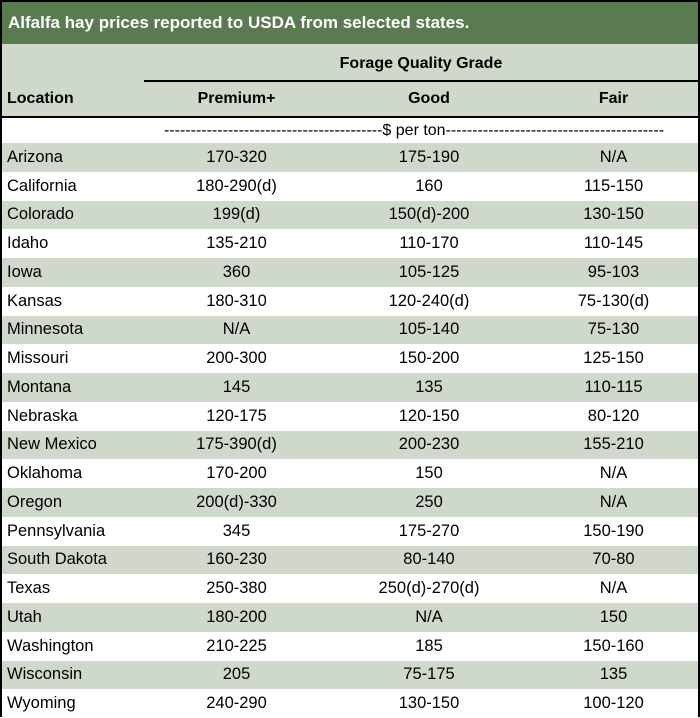 The height and width of the screenshot is (718, 700). What do you see at coordinates (350, 387) in the screenshot?
I see `table-row: Montana 145 135 110-115` at bounding box center [350, 387].